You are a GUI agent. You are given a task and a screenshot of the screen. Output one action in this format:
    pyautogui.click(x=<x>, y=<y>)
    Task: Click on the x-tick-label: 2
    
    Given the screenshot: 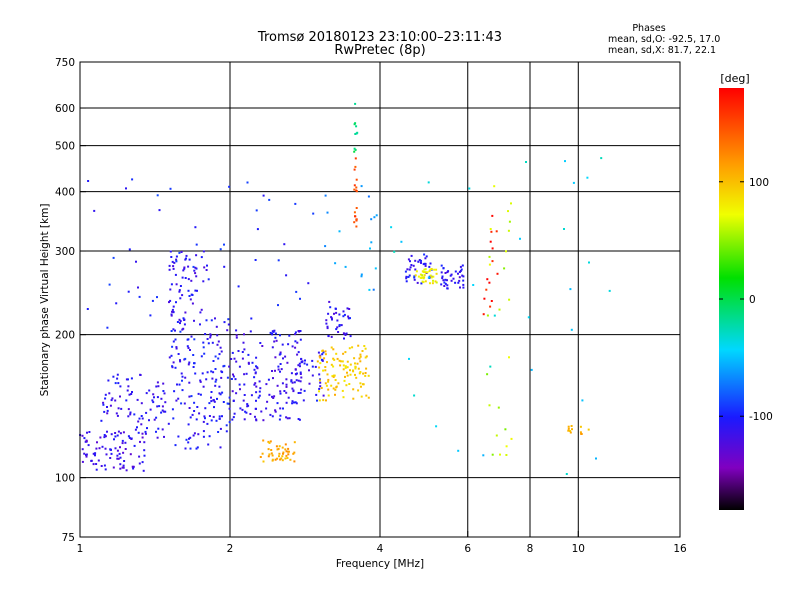 What is the action you would take?
    pyautogui.click(x=230, y=549)
    